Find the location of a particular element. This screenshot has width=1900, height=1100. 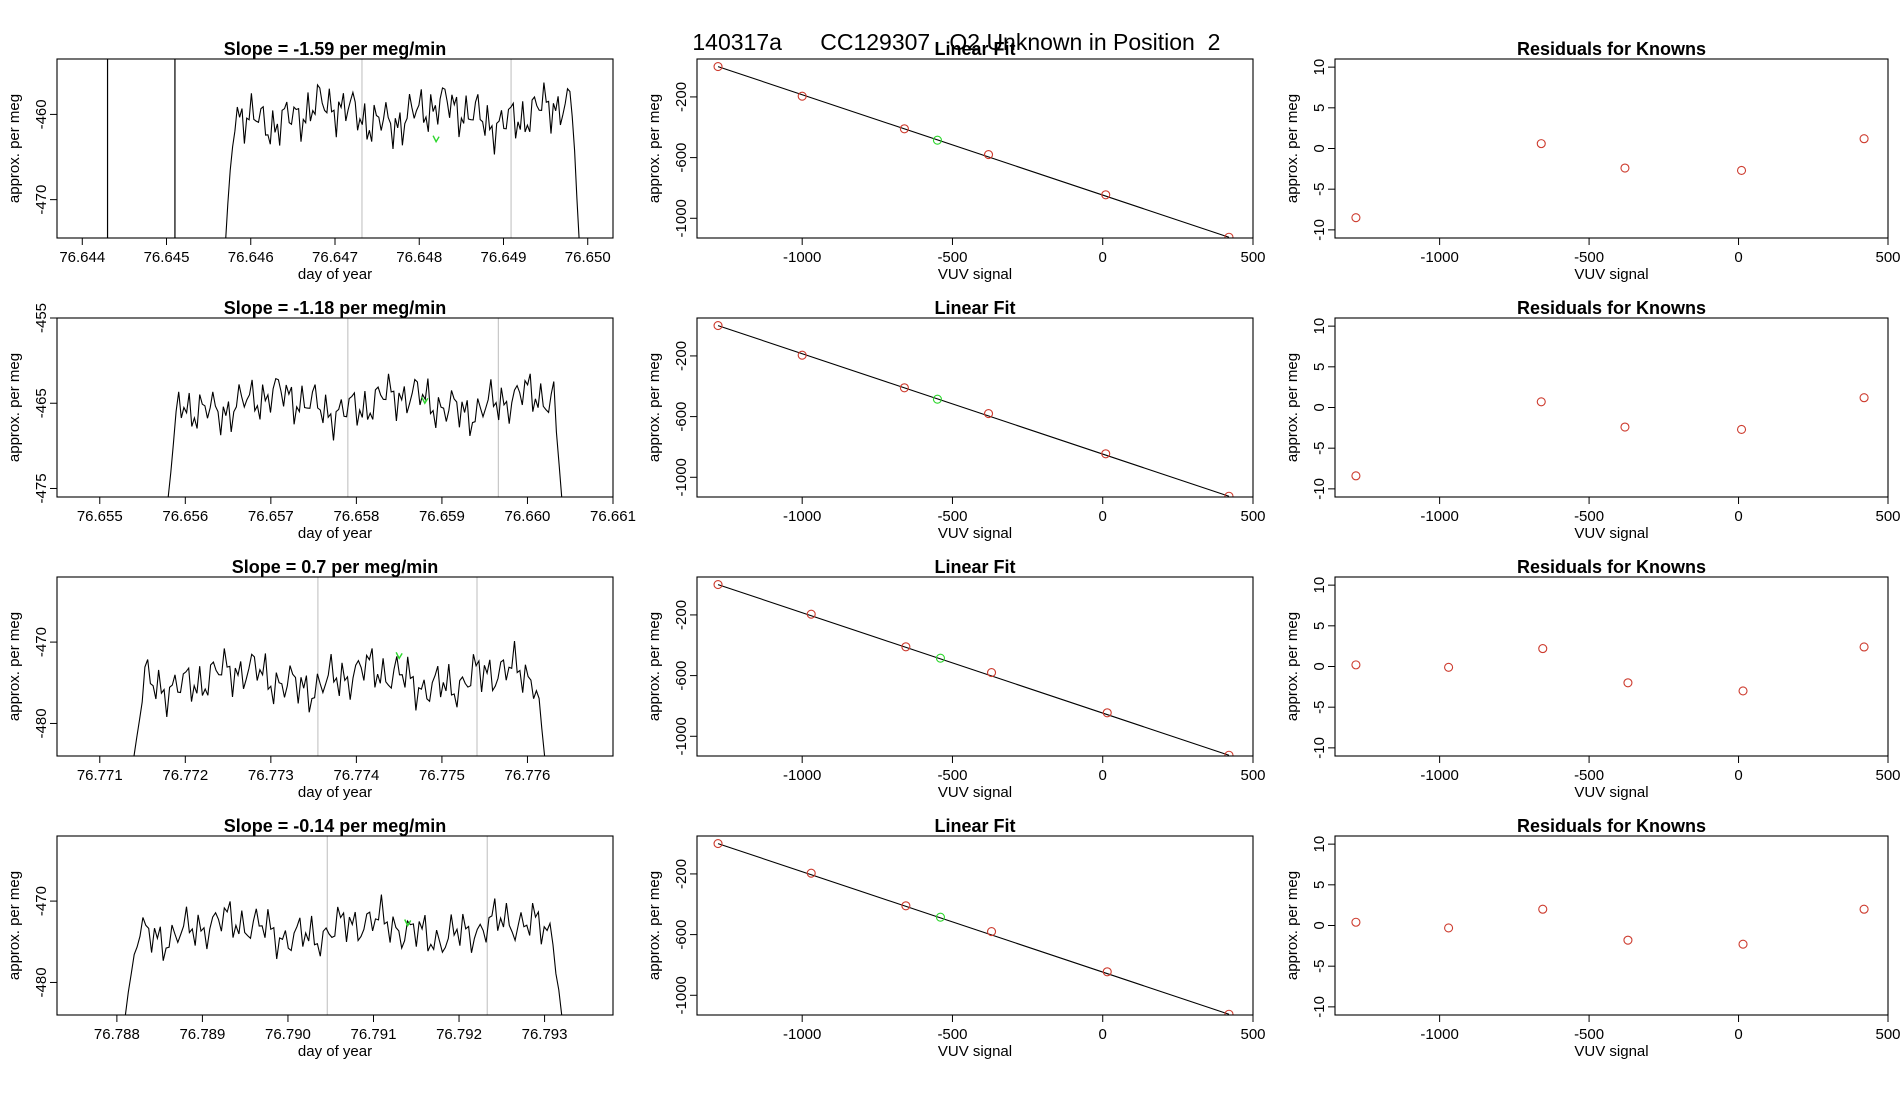

x-tick-label: 76.661 is located at coordinates (613, 516).